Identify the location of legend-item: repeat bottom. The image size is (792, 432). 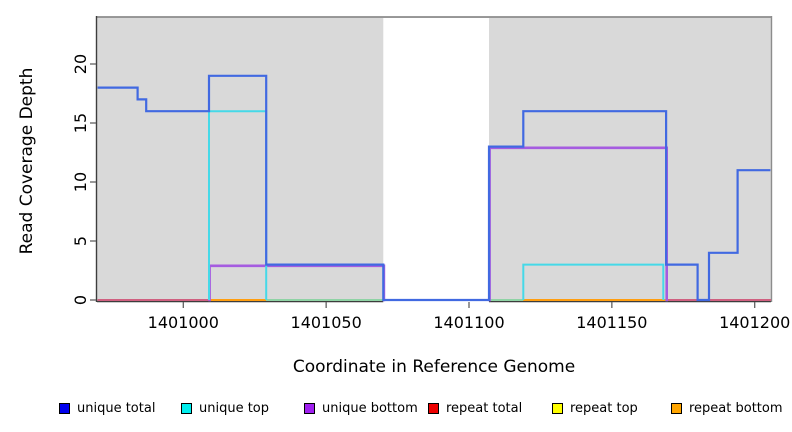
(727, 408).